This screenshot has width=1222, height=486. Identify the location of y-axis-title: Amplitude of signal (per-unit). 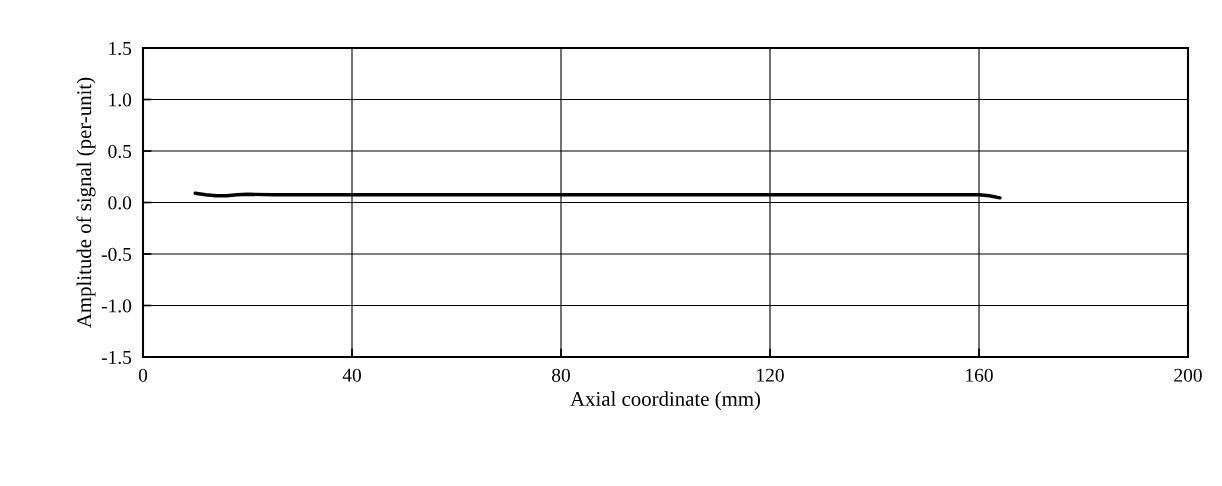
(86, 202).